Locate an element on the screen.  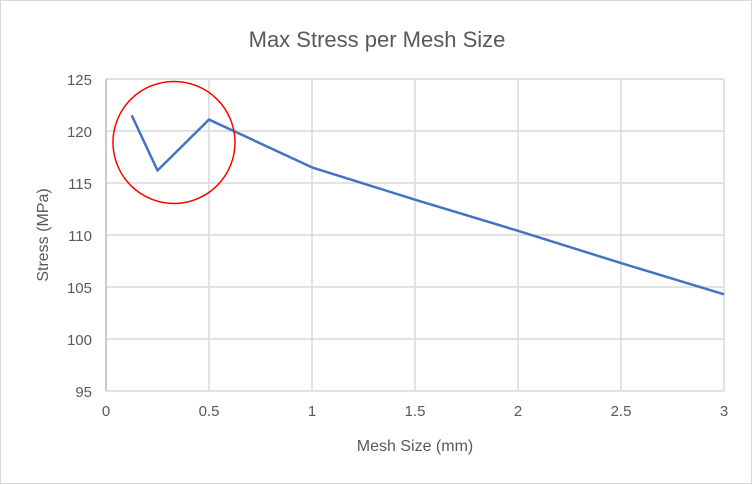
y-tick-label: 120 is located at coordinates (79, 132).